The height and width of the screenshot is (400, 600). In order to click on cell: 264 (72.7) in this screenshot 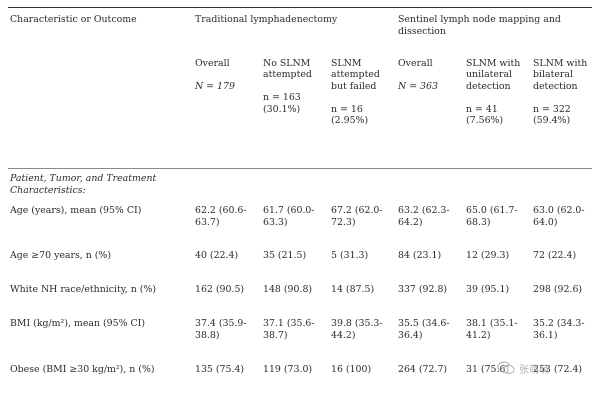, I will do `click(423, 369)`.